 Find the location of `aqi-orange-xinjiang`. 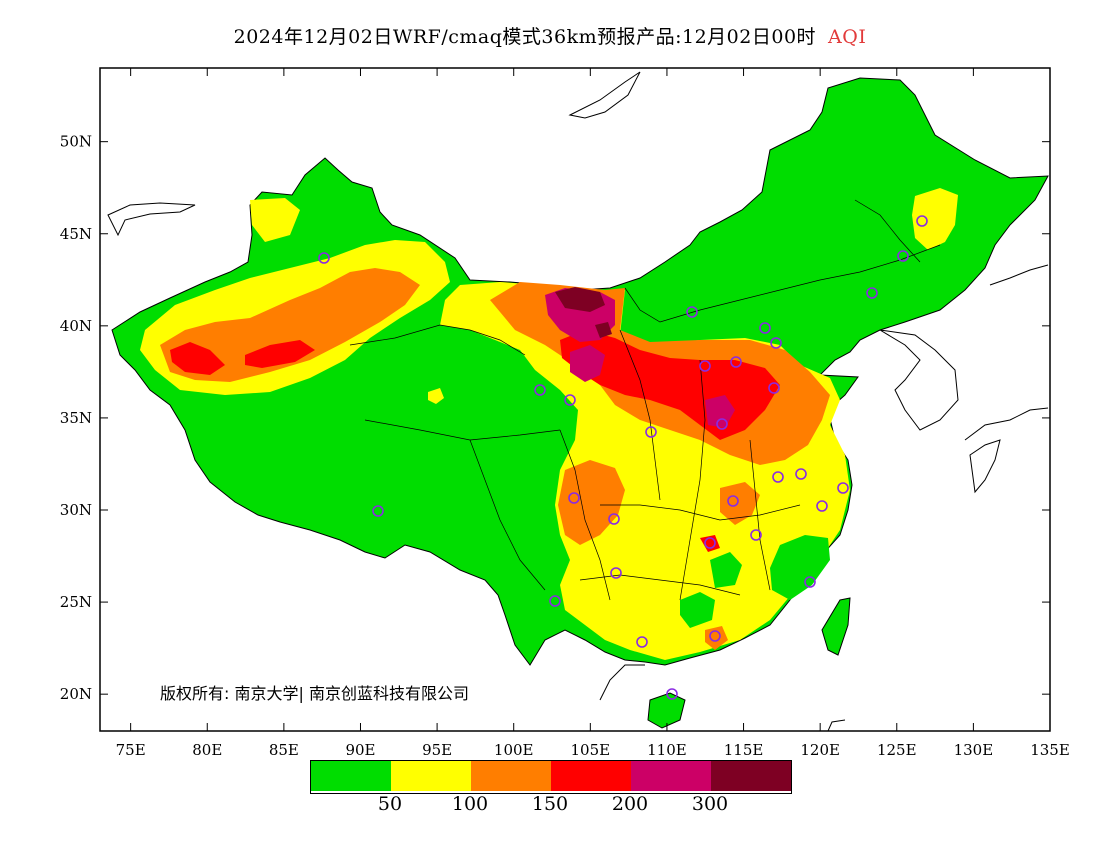

aqi-orange-xinjiang is located at coordinates (290, 325).